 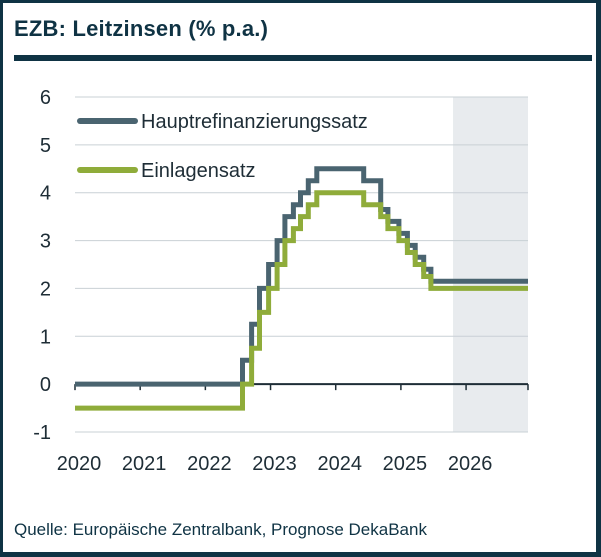 I want to click on y-tick-label: 5, so click(x=45, y=146).